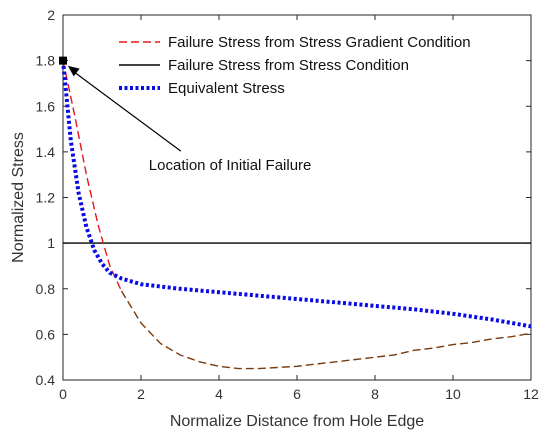  What do you see at coordinates (46, 380) in the screenshot?
I see `y-tick-label: 0.4` at bounding box center [46, 380].